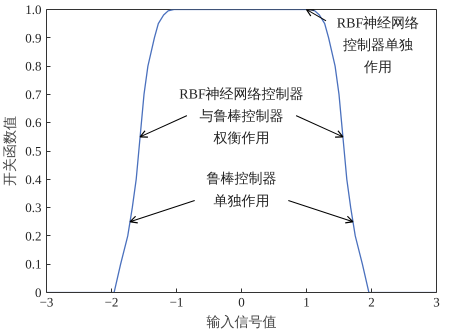 This screenshot has height=333, width=474. I want to click on y-tick-label: 0.8, so click(33, 66).